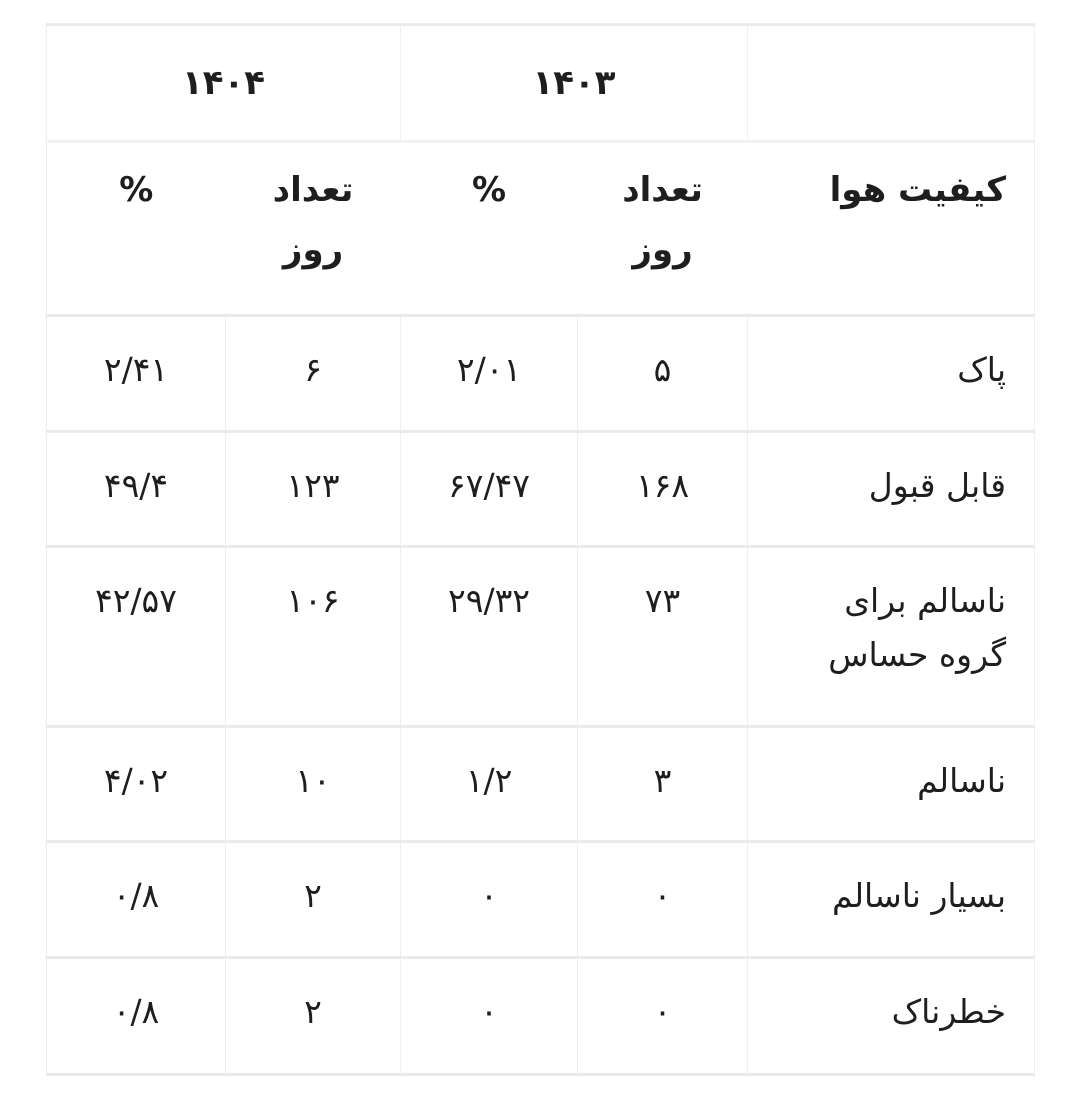 This screenshot has height=1094, width=1080. I want to click on percent-1404-value: ۴۲/۵۷, so click(136, 637).